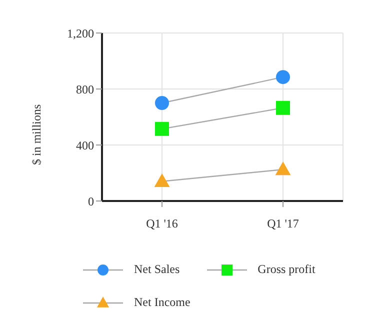 Image resolution: width=377 pixels, height=333 pixels. I want to click on y-tick-label: 1,200, so click(80, 33).